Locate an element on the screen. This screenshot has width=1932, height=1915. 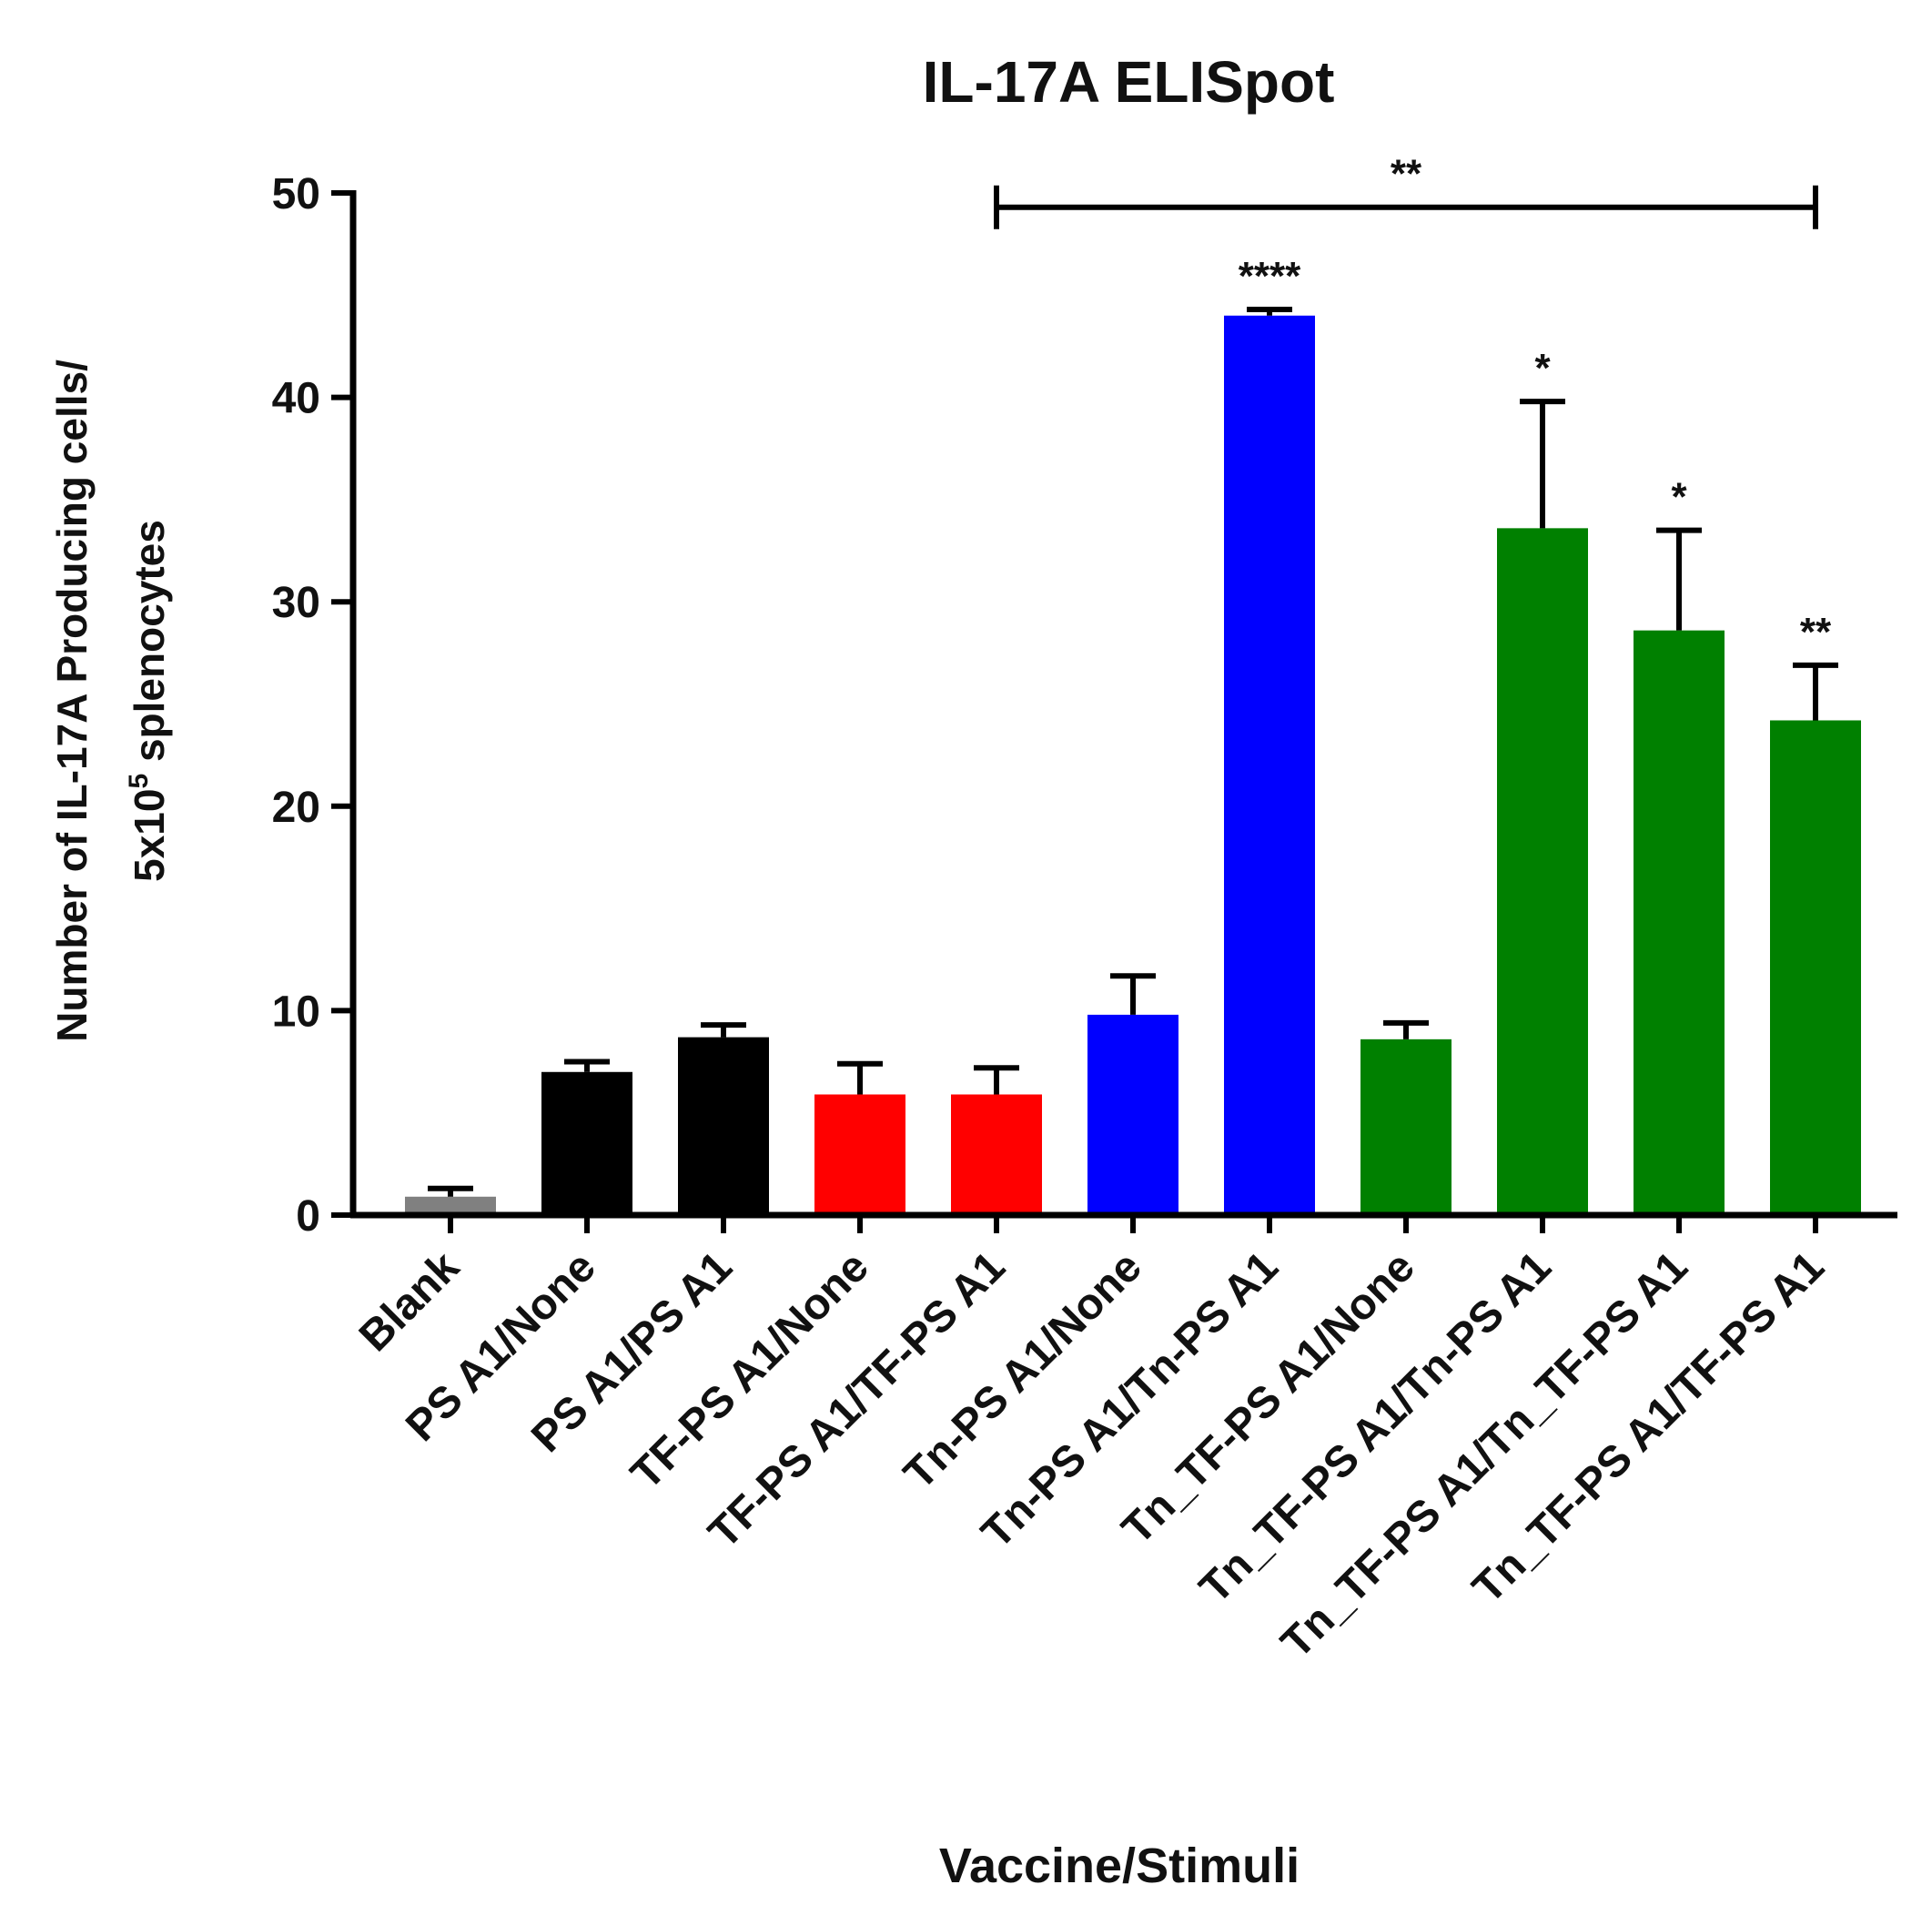
y-axis-label-line2: 5x105 splenocytes is located at coordinates (148, 701).